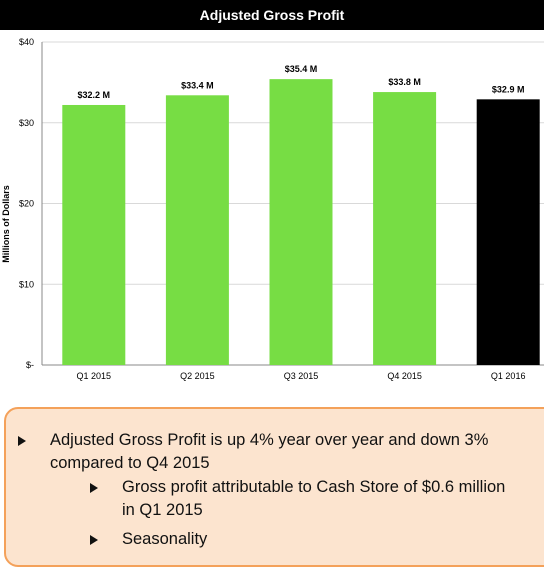 The width and height of the screenshot is (544, 567). I want to click on data-label: $33.4 M, so click(197, 85).